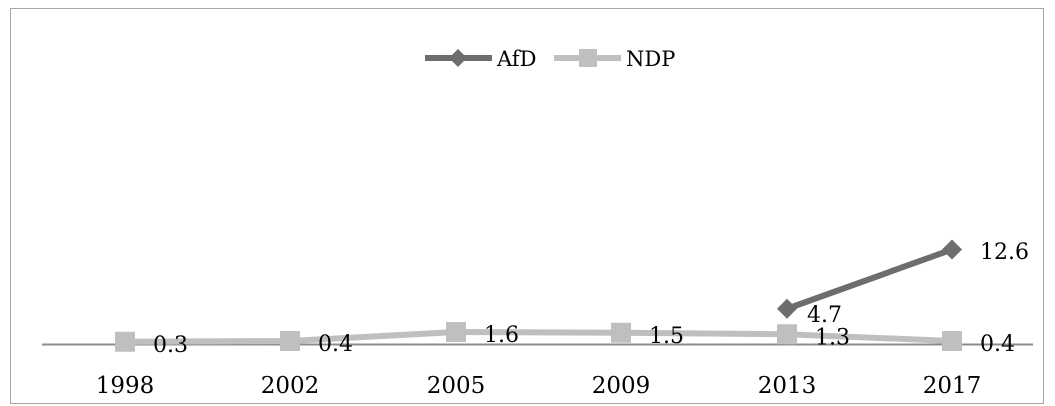 This screenshot has width=1055, height=406. I want to click on x-tick-label-2009: 2009, so click(621, 386).